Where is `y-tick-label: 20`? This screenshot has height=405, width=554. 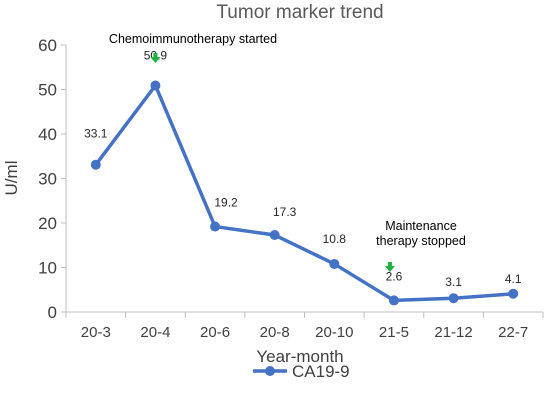 y-tick-label: 20 is located at coordinates (47, 223).